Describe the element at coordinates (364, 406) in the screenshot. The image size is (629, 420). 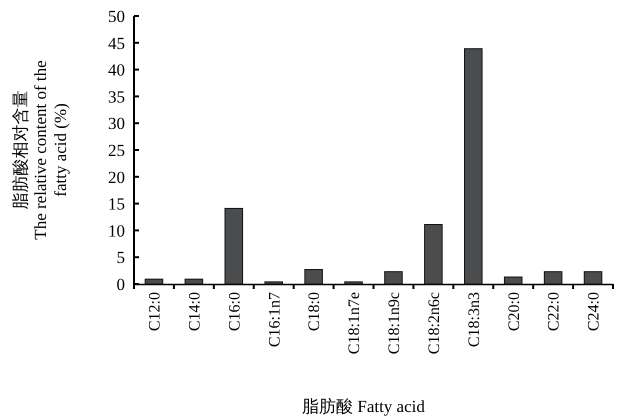
I see `x-axis-title: 脂肪酸 Fatty acid` at that location.